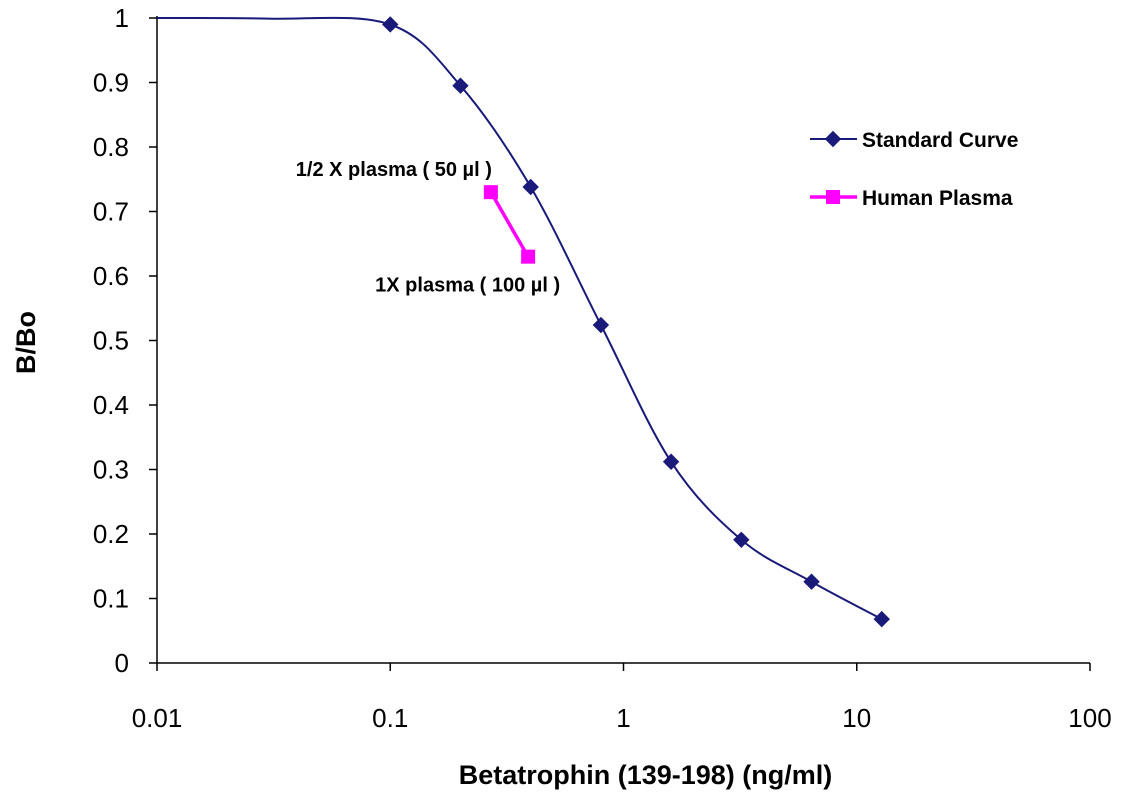  What do you see at coordinates (856, 718) in the screenshot?
I see `x-tick-label: 10` at bounding box center [856, 718].